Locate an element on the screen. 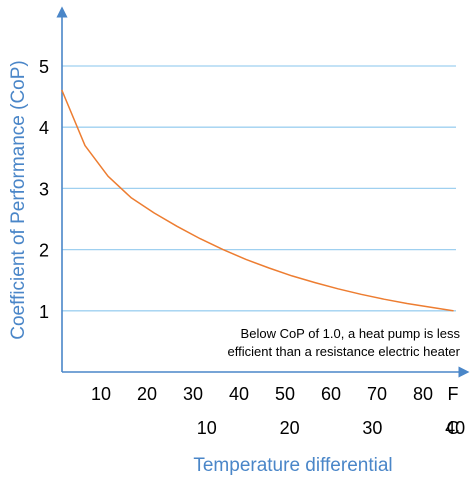 Image resolution: width=474 pixels, height=491 pixels. x-tick-f-10: 10 is located at coordinates (101, 394).